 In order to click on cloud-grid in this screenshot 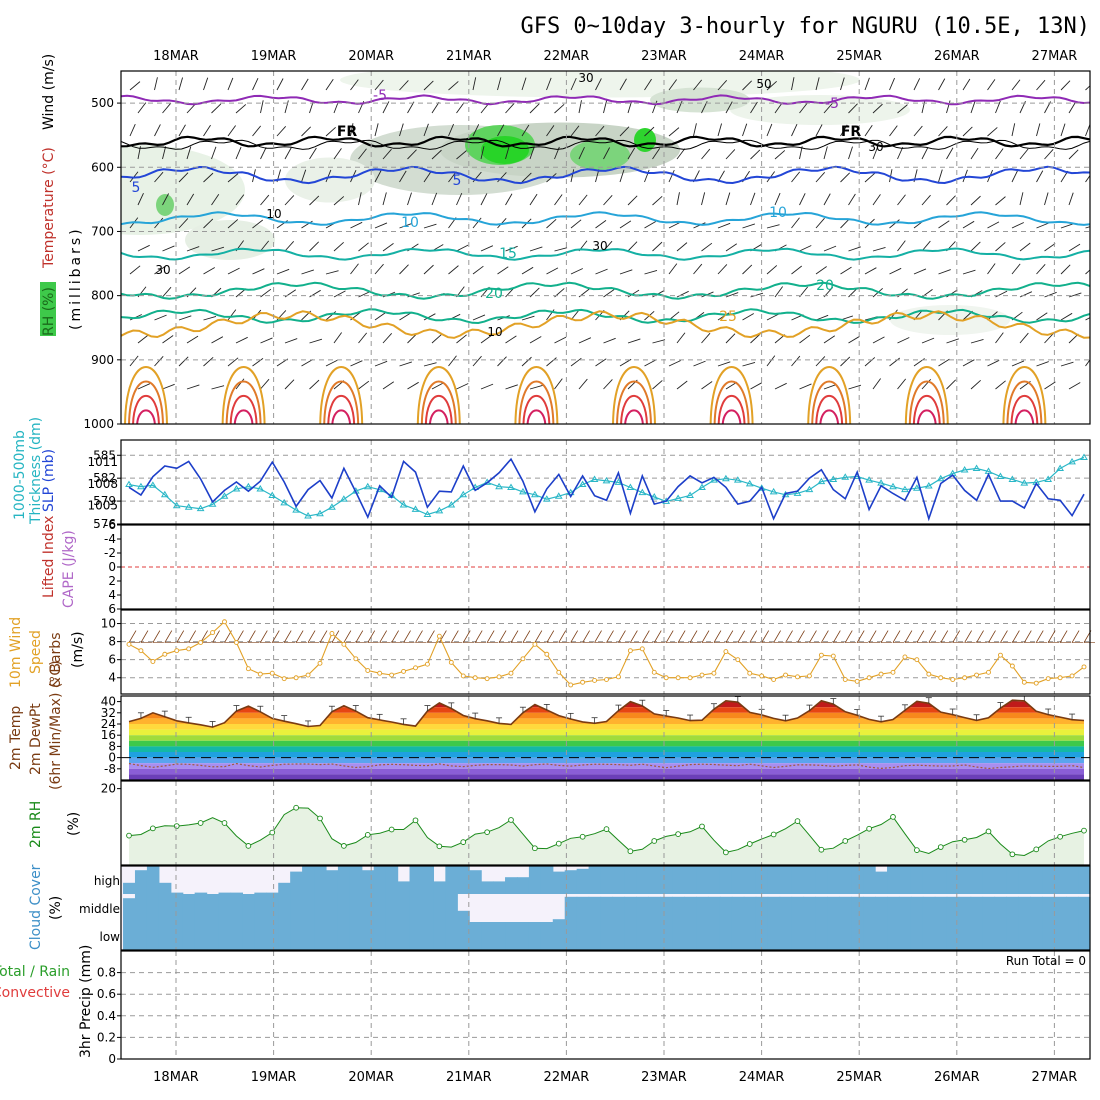, I will do `click(615, 908)`.